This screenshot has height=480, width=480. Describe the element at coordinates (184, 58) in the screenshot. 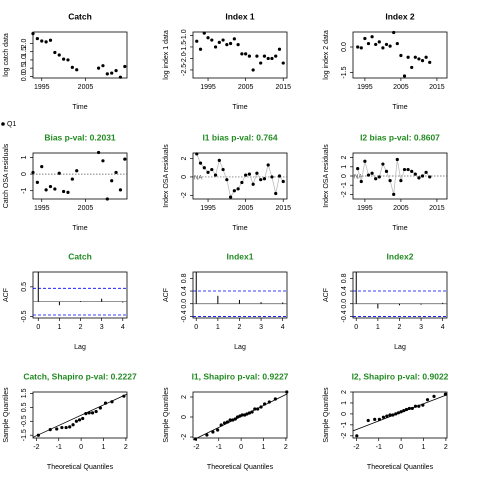

I see `y-tick-label: -2.0` at that location.